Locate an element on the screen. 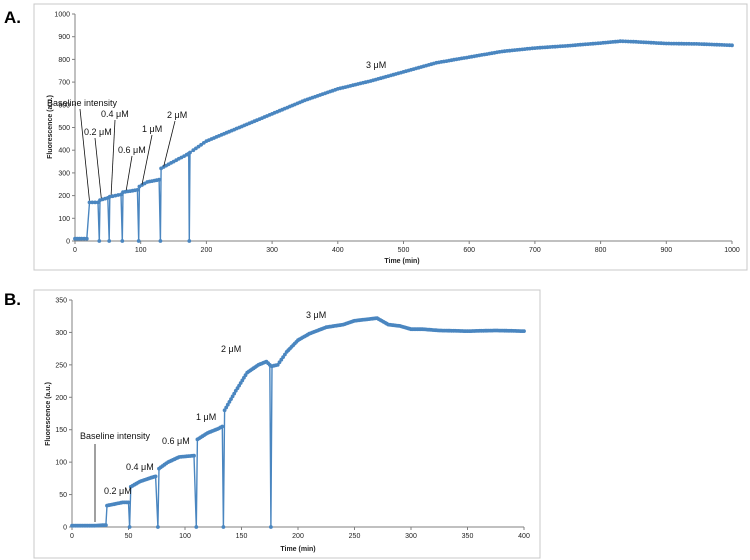 The height and width of the screenshot is (560, 750). b-y-tick-label: 150 is located at coordinates (61, 430).